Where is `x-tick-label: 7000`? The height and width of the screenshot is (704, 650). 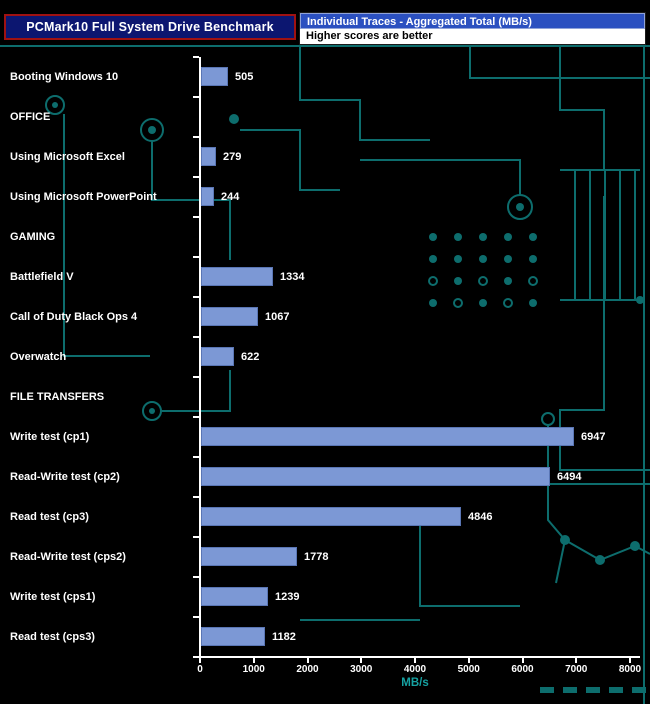 x-tick-label: 7000 is located at coordinates (576, 669).